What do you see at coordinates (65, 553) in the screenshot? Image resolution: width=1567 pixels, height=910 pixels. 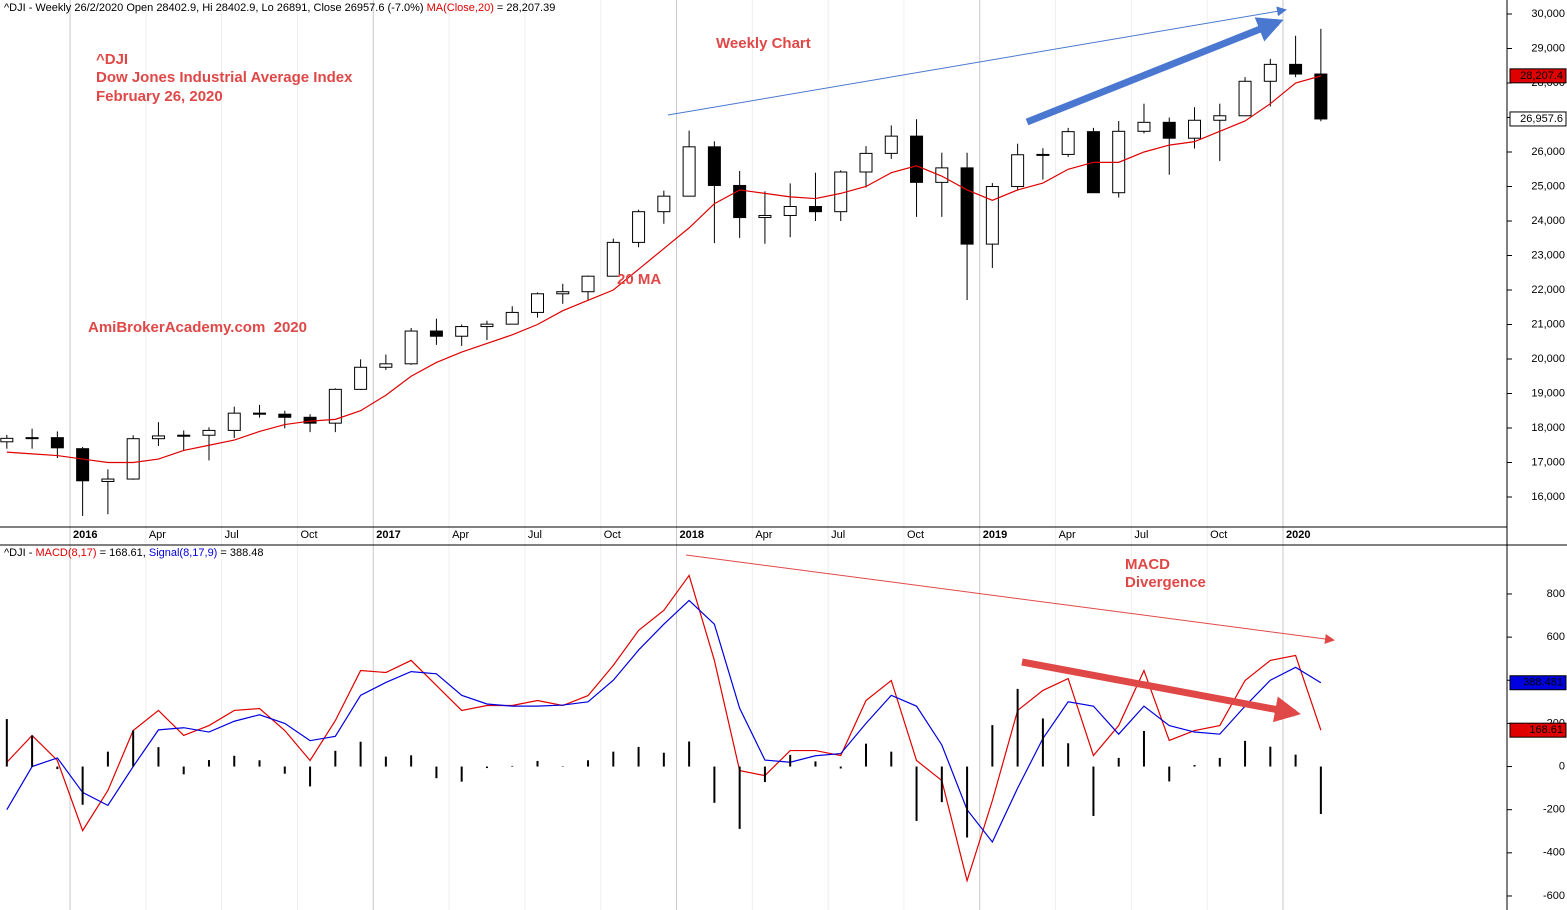 I see `series-name: MACD(8,17)` at bounding box center [65, 553].